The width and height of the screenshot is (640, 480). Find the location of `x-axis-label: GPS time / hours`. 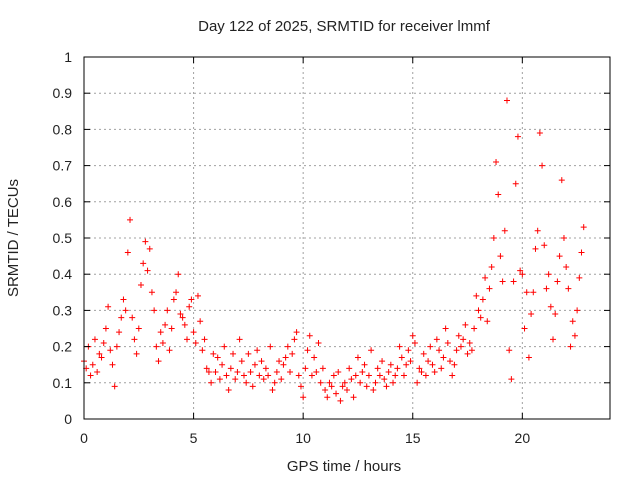

x-axis-label: GPS time / hours is located at coordinates (344, 466).